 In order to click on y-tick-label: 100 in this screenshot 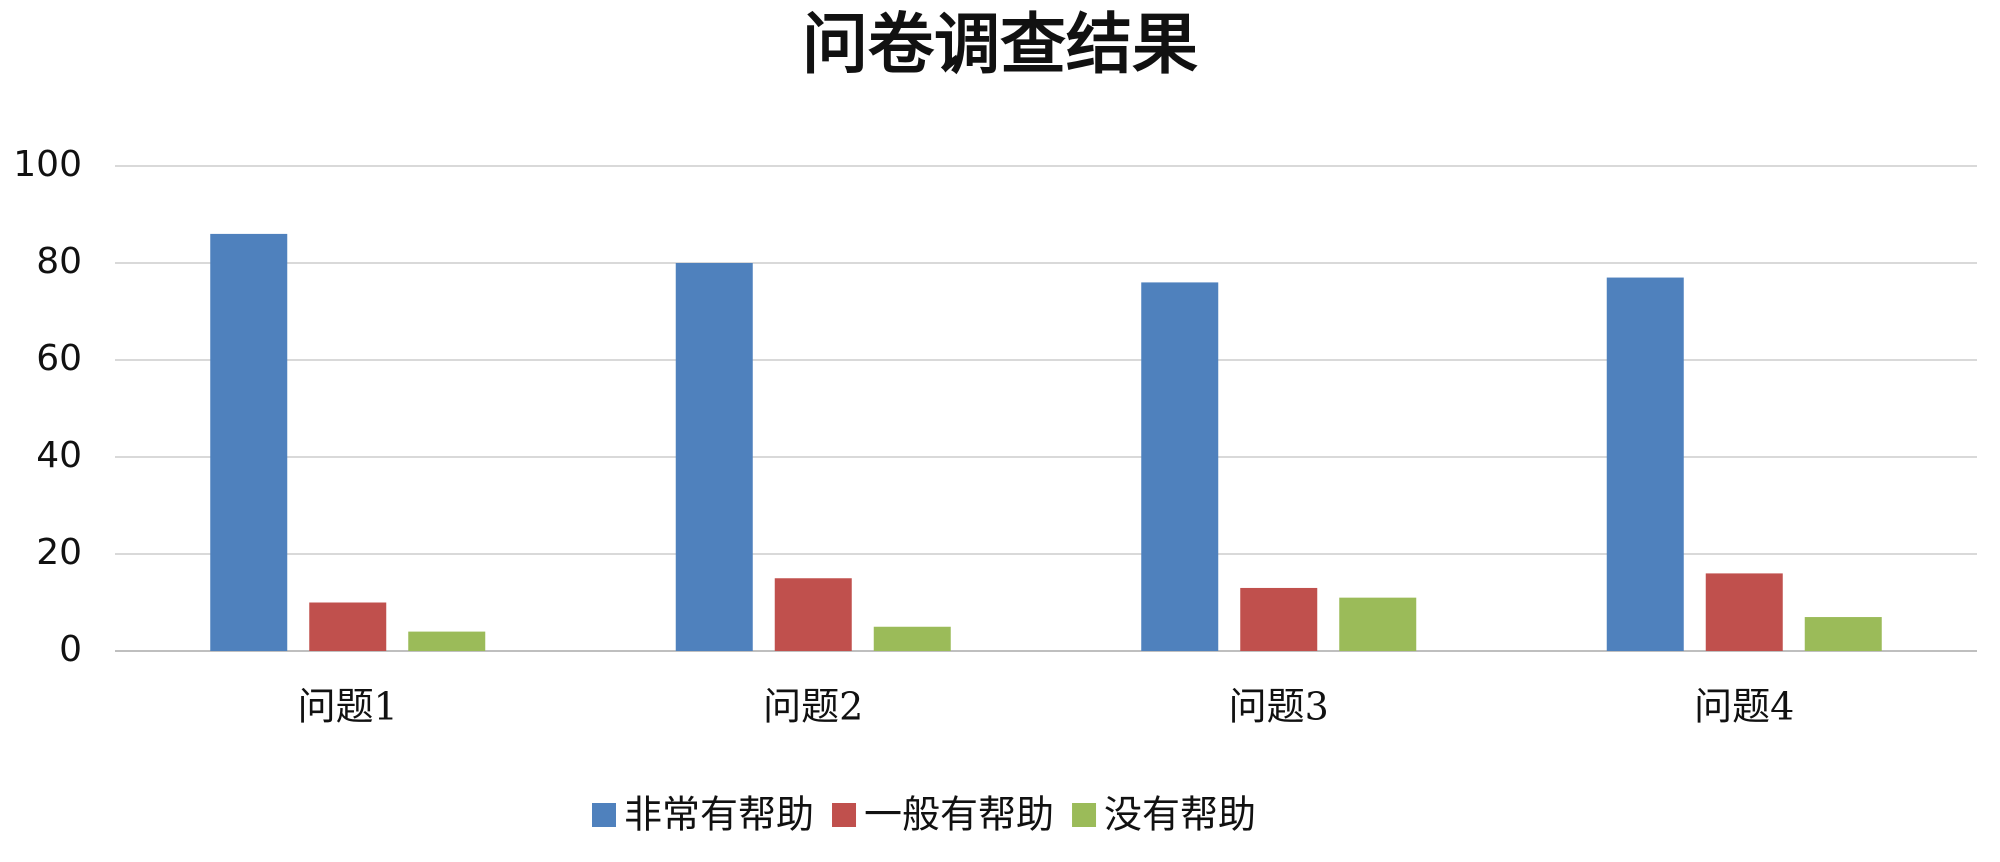, I will do `click(47, 164)`.